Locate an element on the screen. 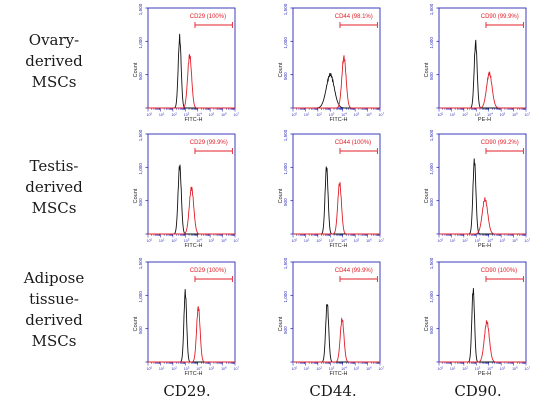 The image size is (550, 404). gate-label: CD44 (98.1%) is located at coordinates (354, 17).